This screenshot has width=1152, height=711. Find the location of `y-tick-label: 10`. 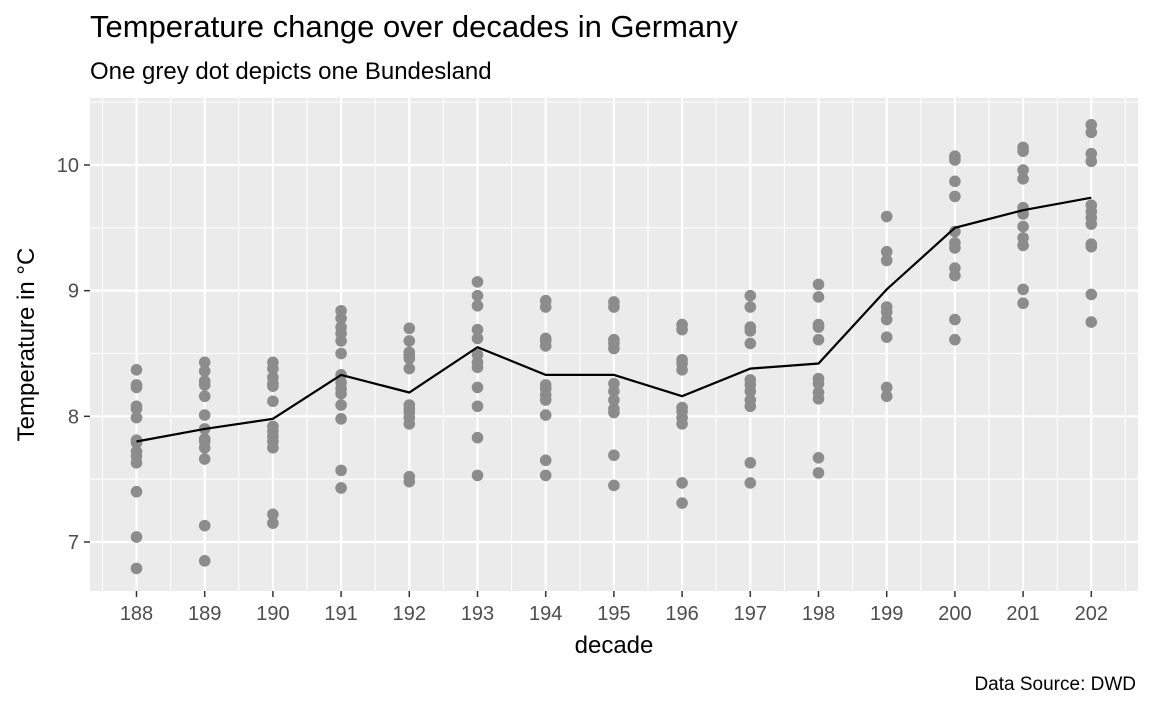

y-tick-label: 10 is located at coordinates (68, 166).